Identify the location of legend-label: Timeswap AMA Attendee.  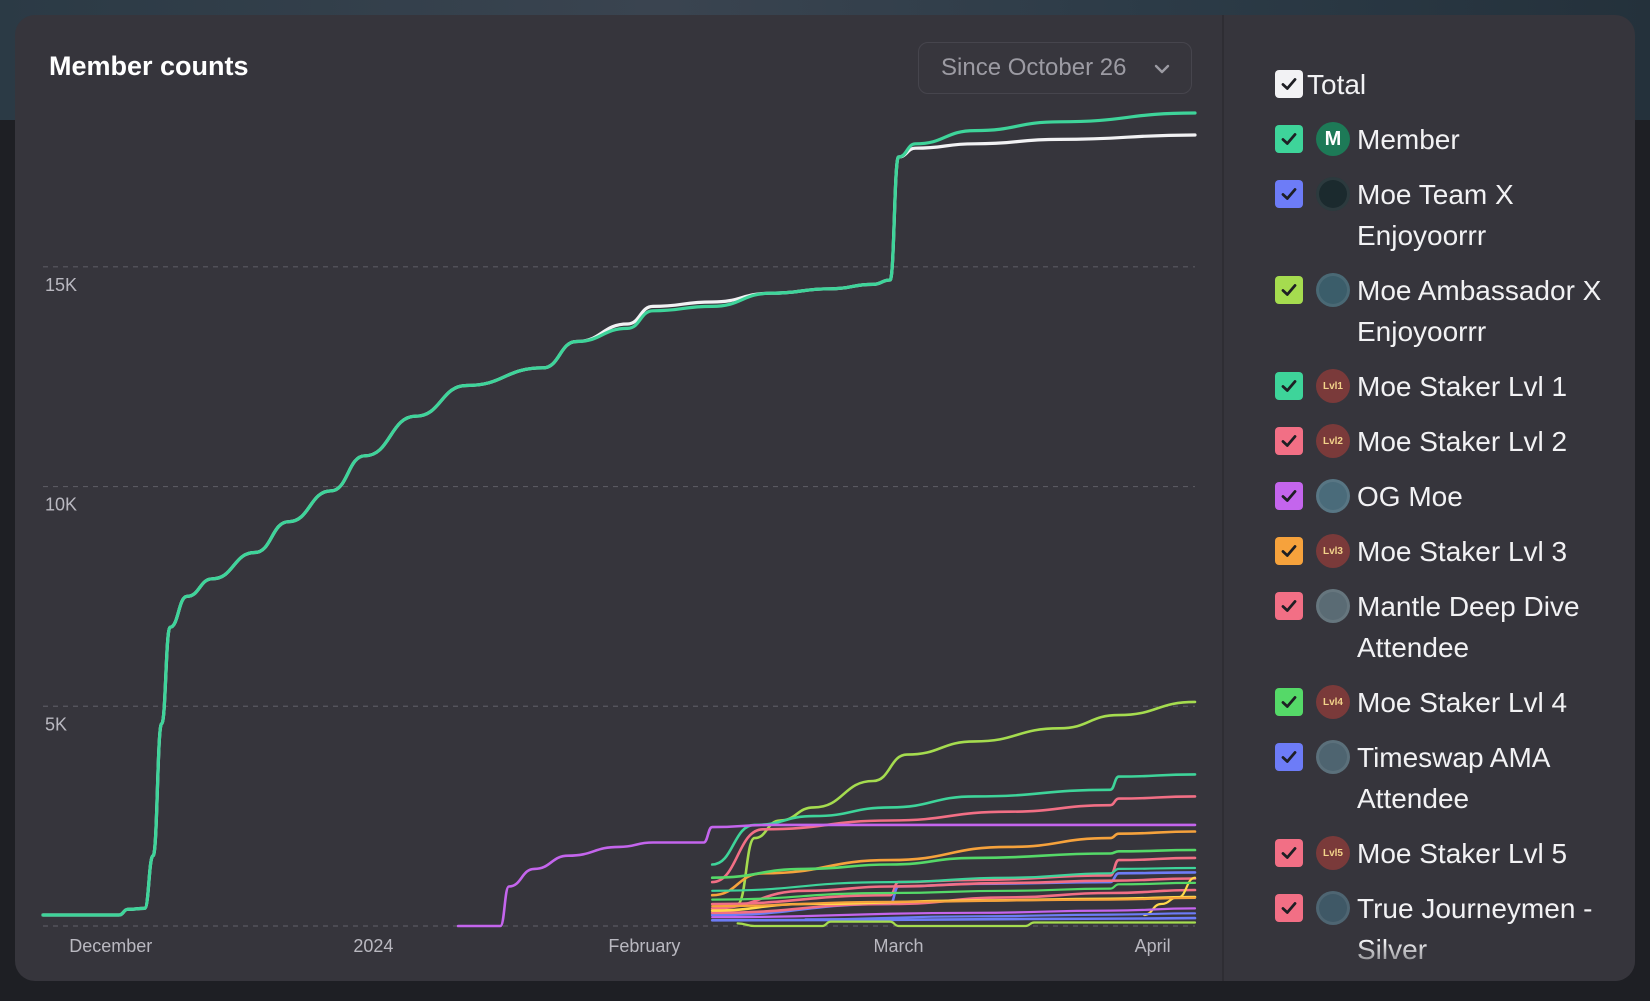
(1453, 778).